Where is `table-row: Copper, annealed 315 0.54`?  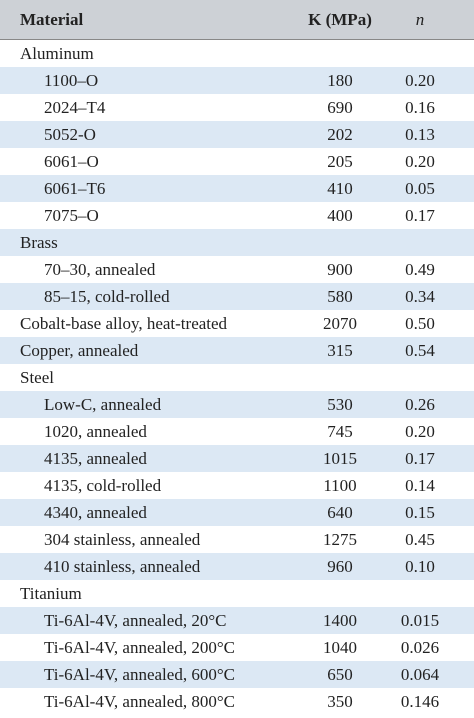
table-row: Copper, annealed 315 0.54 is located at coordinates (237, 350).